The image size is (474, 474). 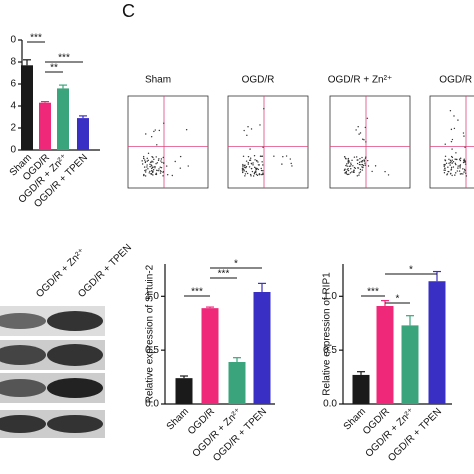 I want to click on flow-title: OGD/R + Zn²⁺, so click(x=360, y=80).